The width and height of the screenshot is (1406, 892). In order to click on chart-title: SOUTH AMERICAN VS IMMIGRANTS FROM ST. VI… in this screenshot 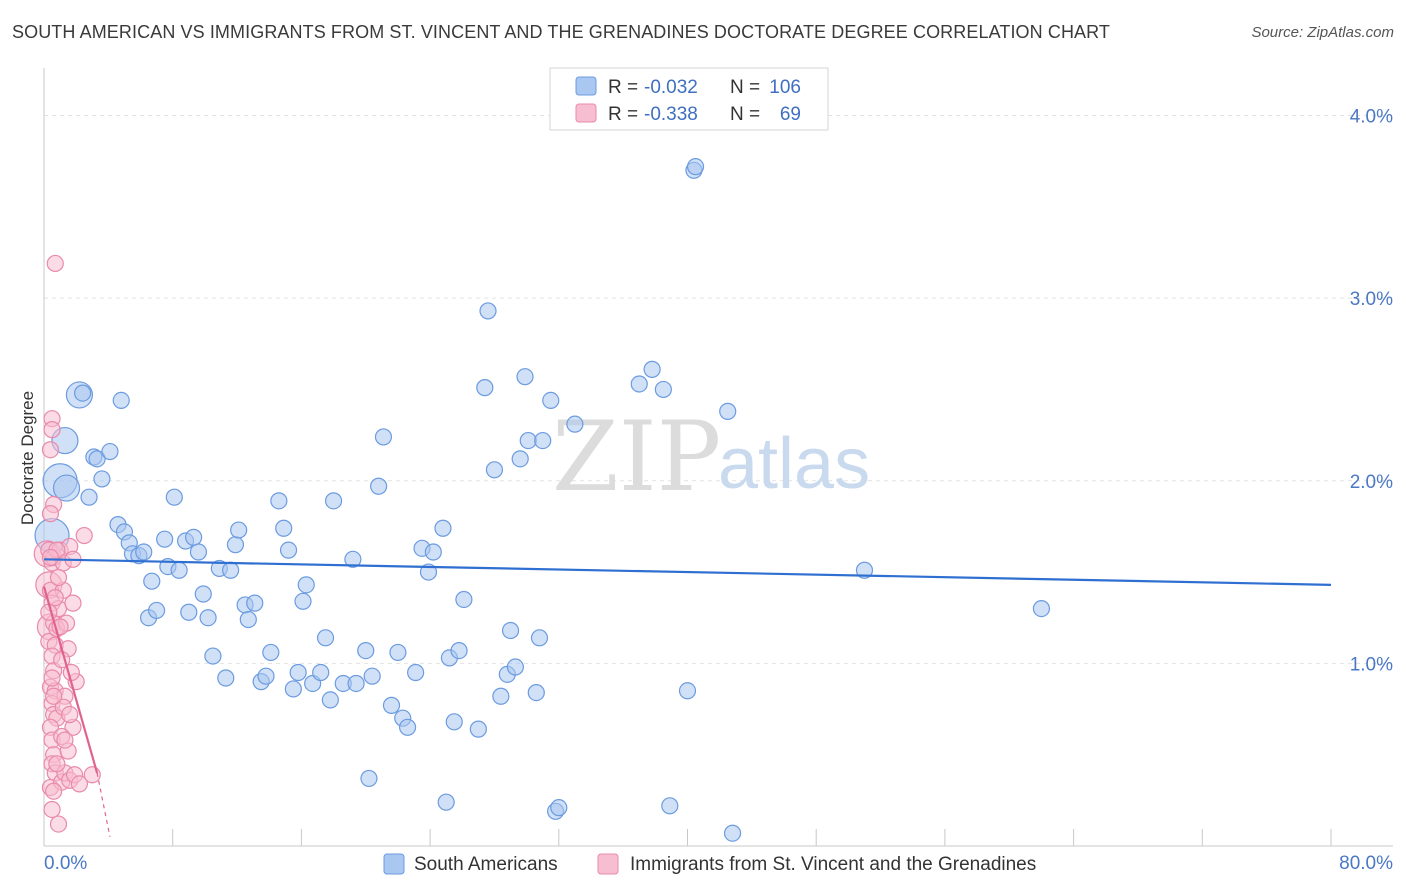, I will do `click(561, 32)`.